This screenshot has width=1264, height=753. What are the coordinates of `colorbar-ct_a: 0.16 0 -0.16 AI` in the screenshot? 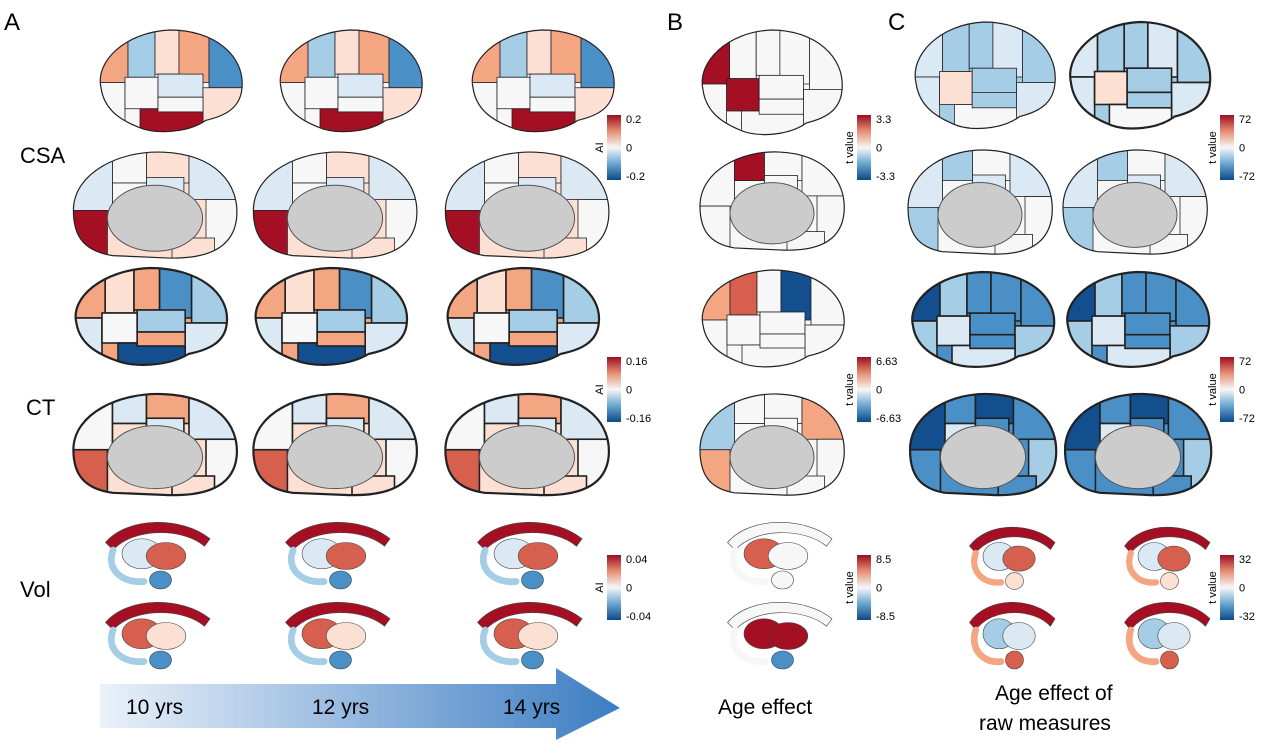 It's located at (622, 390).